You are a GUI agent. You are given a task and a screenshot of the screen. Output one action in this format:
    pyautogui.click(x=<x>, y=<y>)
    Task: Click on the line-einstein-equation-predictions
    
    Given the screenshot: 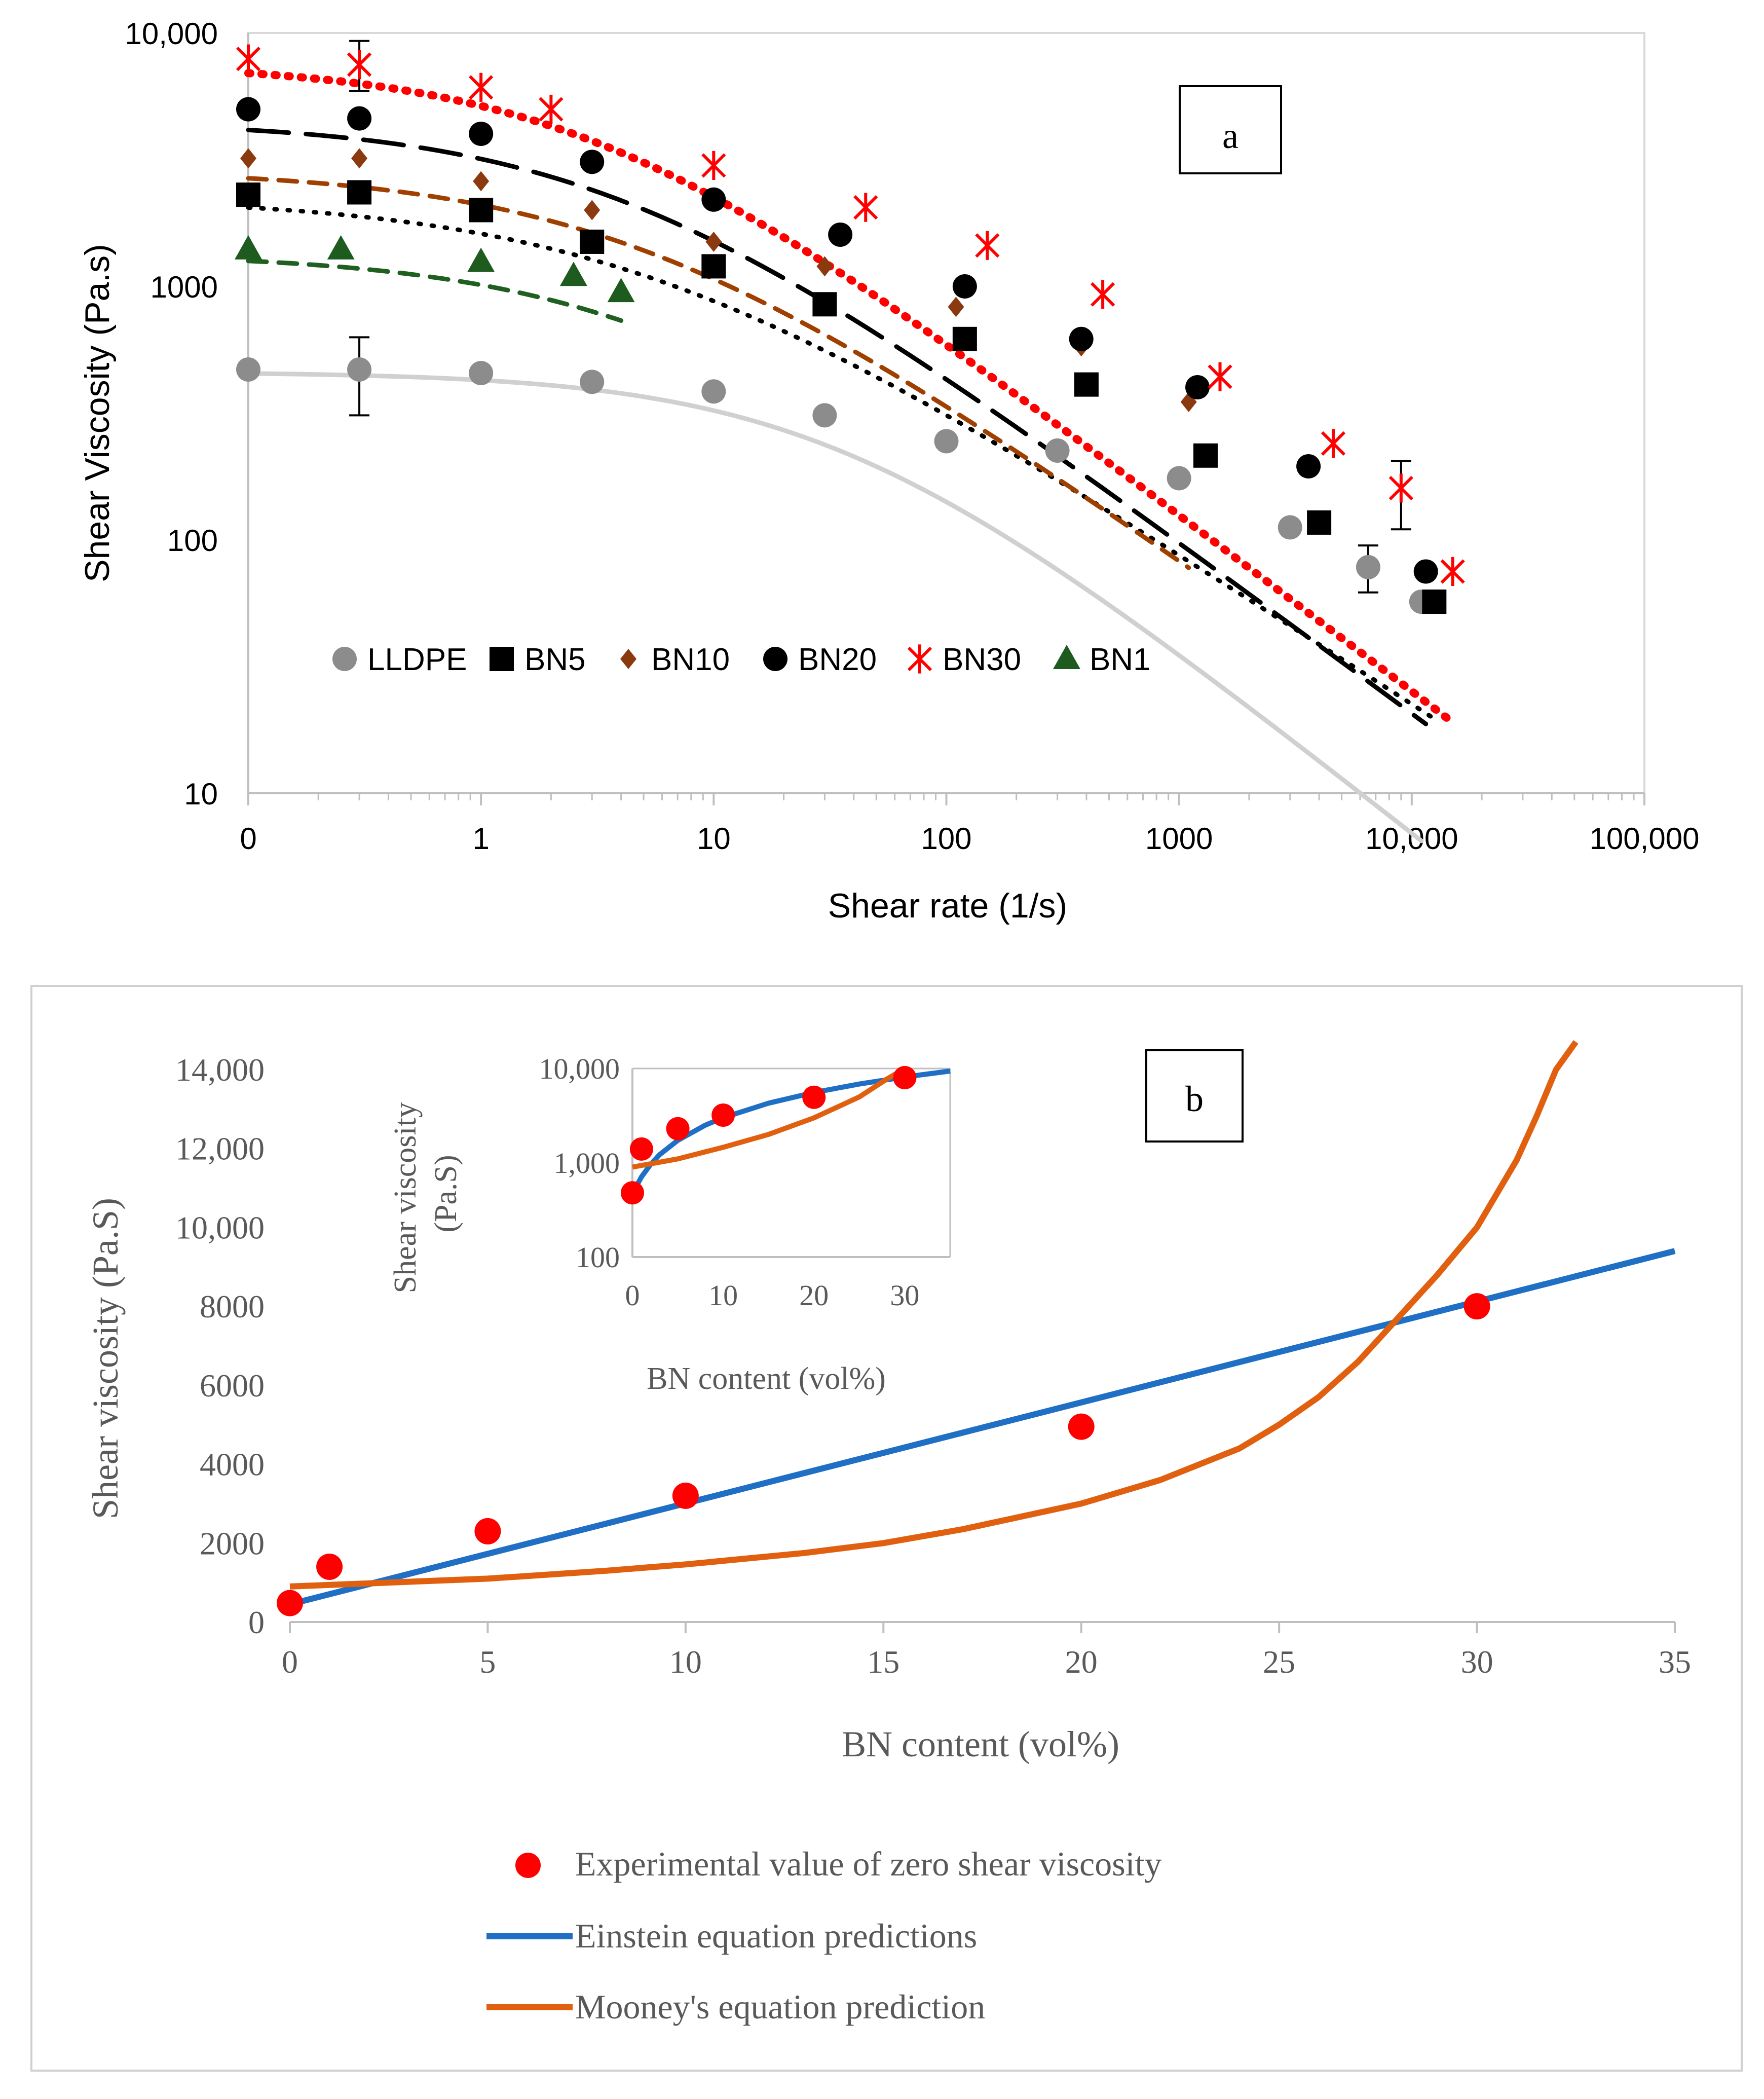 What is the action you would take?
    pyautogui.click(x=982, y=1427)
    